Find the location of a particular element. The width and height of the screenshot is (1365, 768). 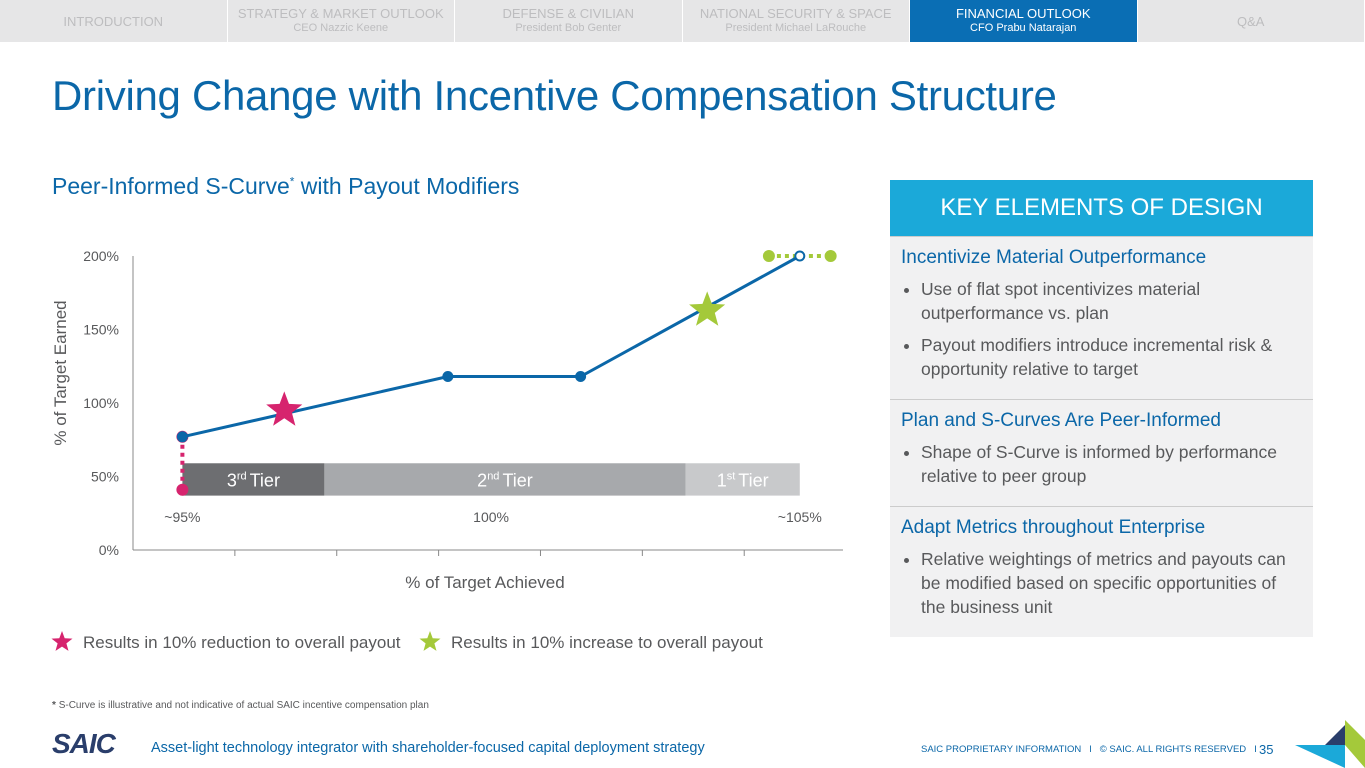

tier-ordinal: 3 is located at coordinates (232, 480).